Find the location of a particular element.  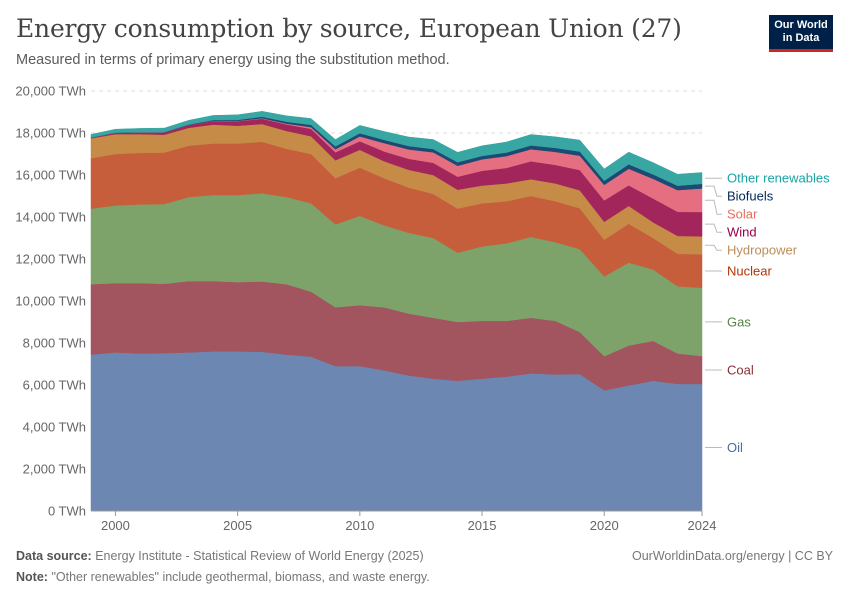

source-label: Data source: is located at coordinates (54, 556).